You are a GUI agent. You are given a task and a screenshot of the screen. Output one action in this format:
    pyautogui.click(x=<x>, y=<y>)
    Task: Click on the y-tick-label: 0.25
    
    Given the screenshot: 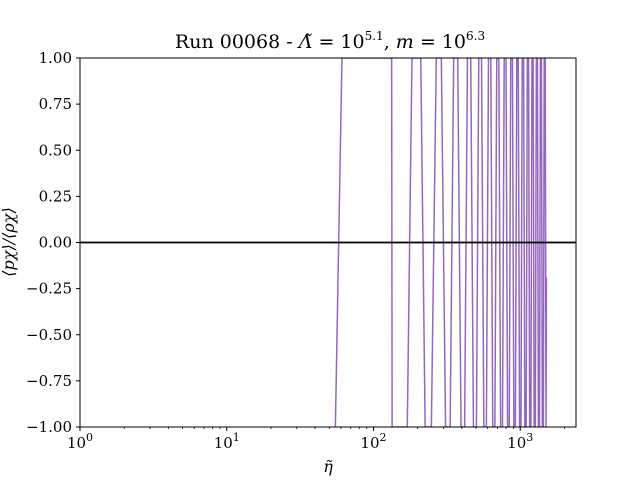 What is the action you would take?
    pyautogui.click(x=55, y=196)
    